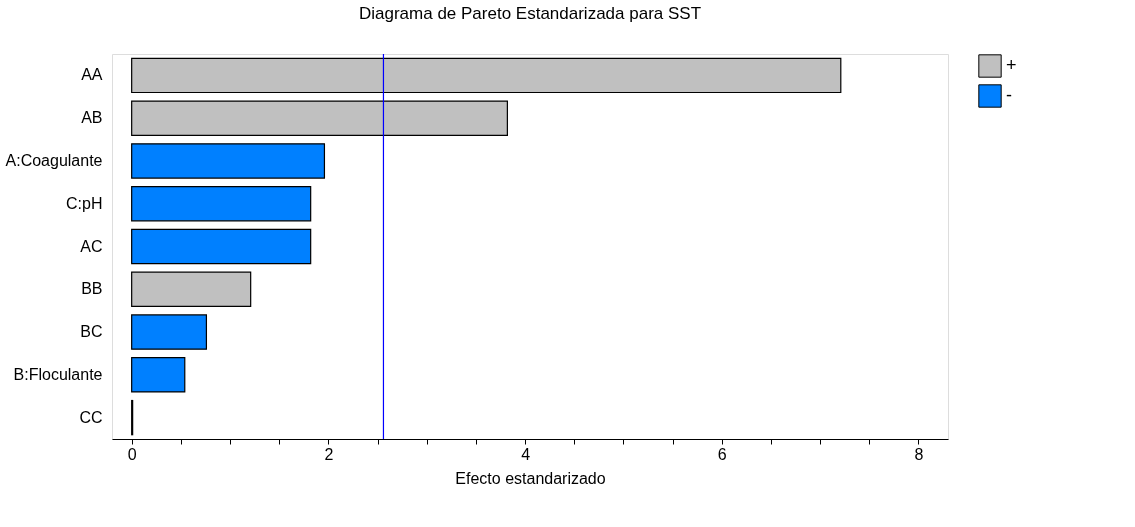 Image resolution: width=1135 pixels, height=527 pixels. What do you see at coordinates (58, 374) in the screenshot?
I see `y-tick-label: B:Floculante` at bounding box center [58, 374].